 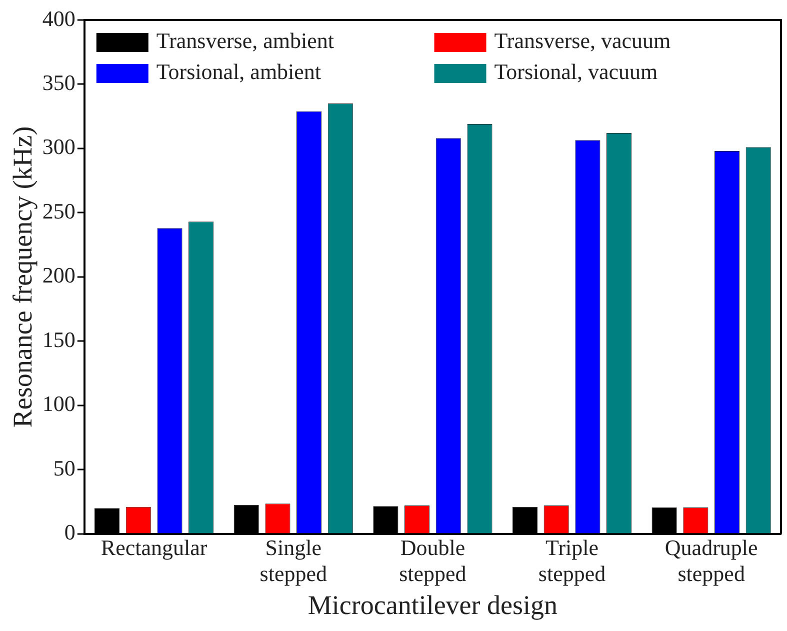 What do you see at coordinates (70, 532) in the screenshot?
I see `y-tick-label: 0` at bounding box center [70, 532].